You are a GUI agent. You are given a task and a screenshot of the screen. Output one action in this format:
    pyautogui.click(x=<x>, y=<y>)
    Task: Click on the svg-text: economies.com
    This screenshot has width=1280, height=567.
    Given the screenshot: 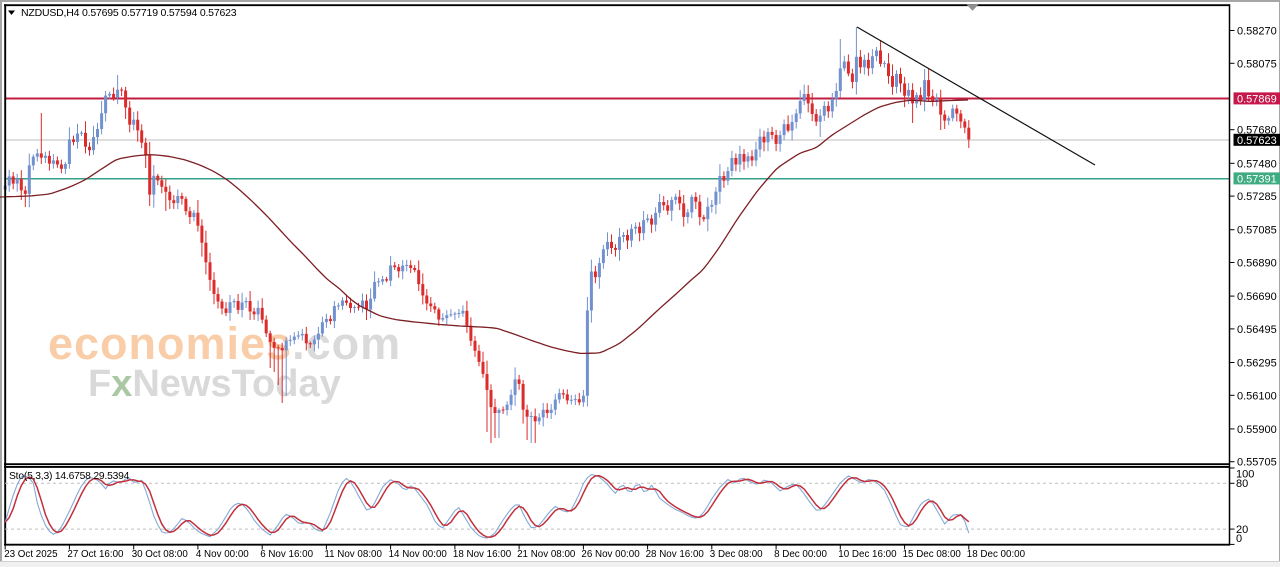 What is the action you would take?
    pyautogui.click(x=224, y=343)
    